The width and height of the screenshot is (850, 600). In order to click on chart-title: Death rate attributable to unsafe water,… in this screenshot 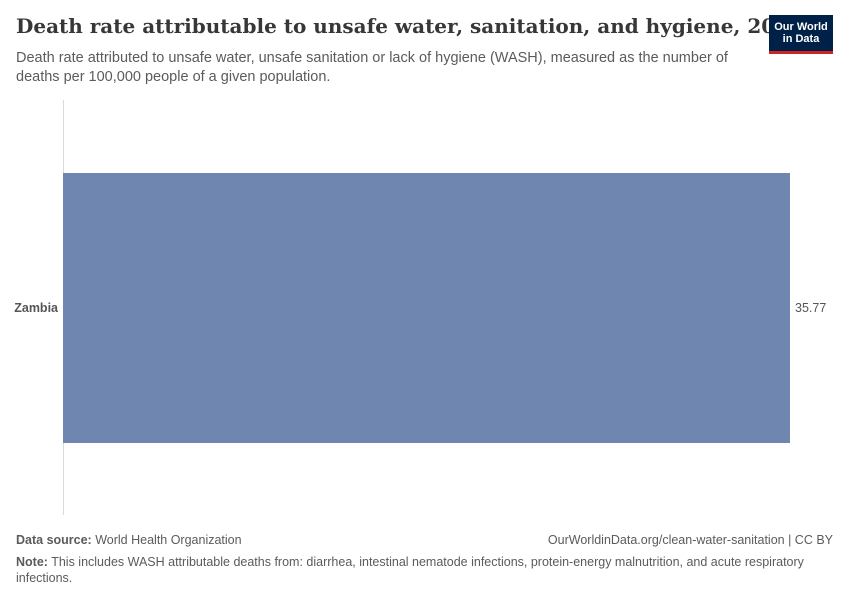, I will do `click(410, 26)`.